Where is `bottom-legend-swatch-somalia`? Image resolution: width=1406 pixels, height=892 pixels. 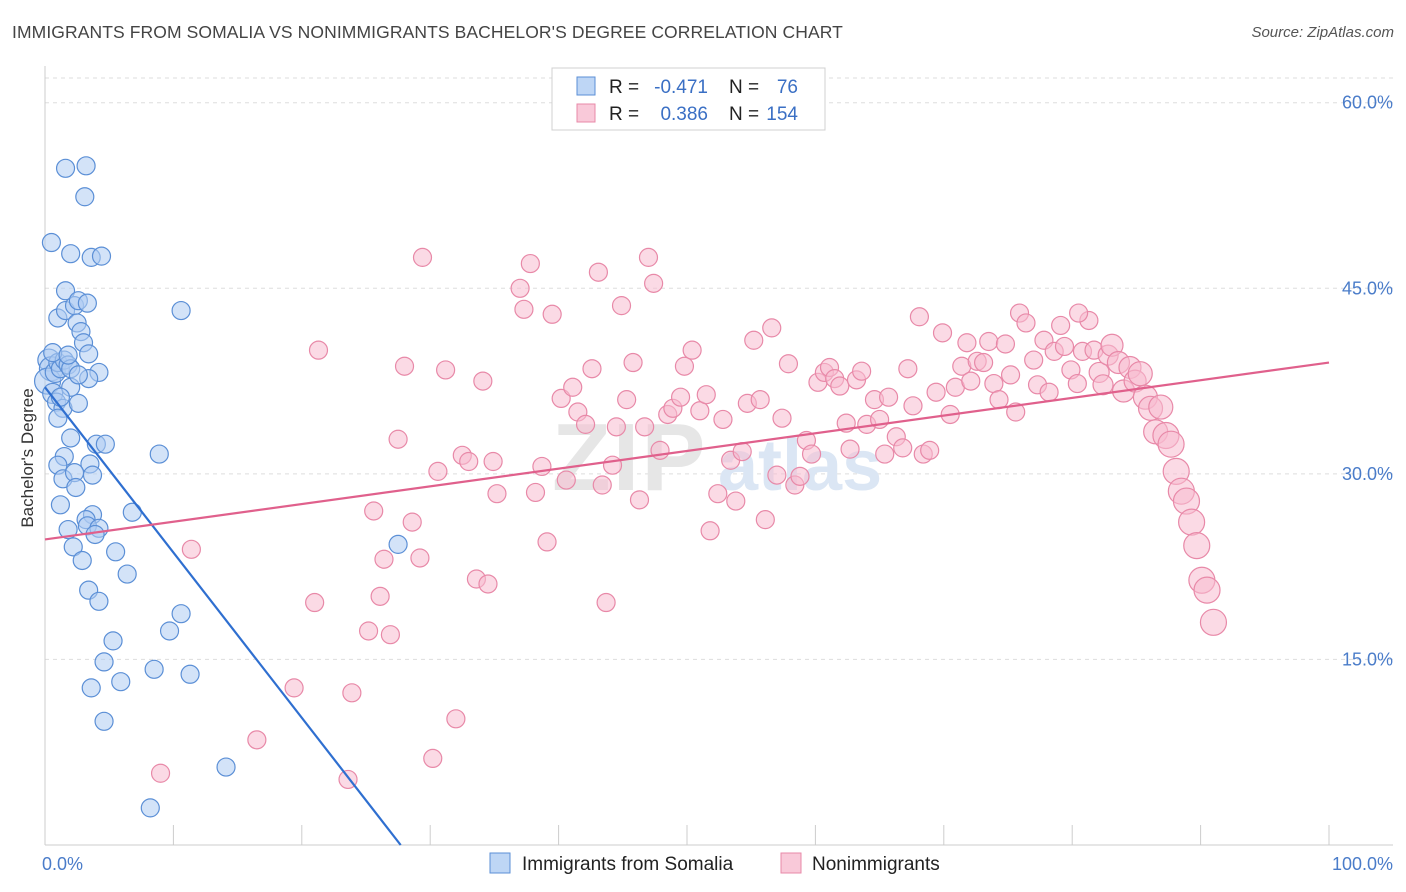 bottom-legend-swatch-somalia is located at coordinates (500, 863).